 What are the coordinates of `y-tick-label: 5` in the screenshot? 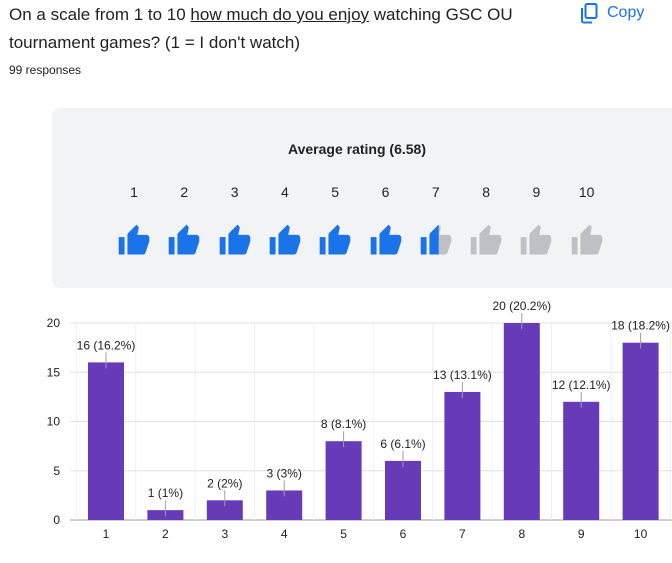 It's located at (56, 471).